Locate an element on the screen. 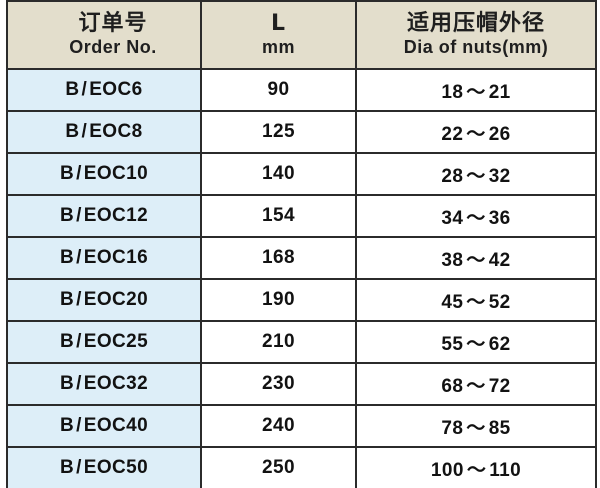  dia-range: 68 ～ 72 is located at coordinates (475, 384).